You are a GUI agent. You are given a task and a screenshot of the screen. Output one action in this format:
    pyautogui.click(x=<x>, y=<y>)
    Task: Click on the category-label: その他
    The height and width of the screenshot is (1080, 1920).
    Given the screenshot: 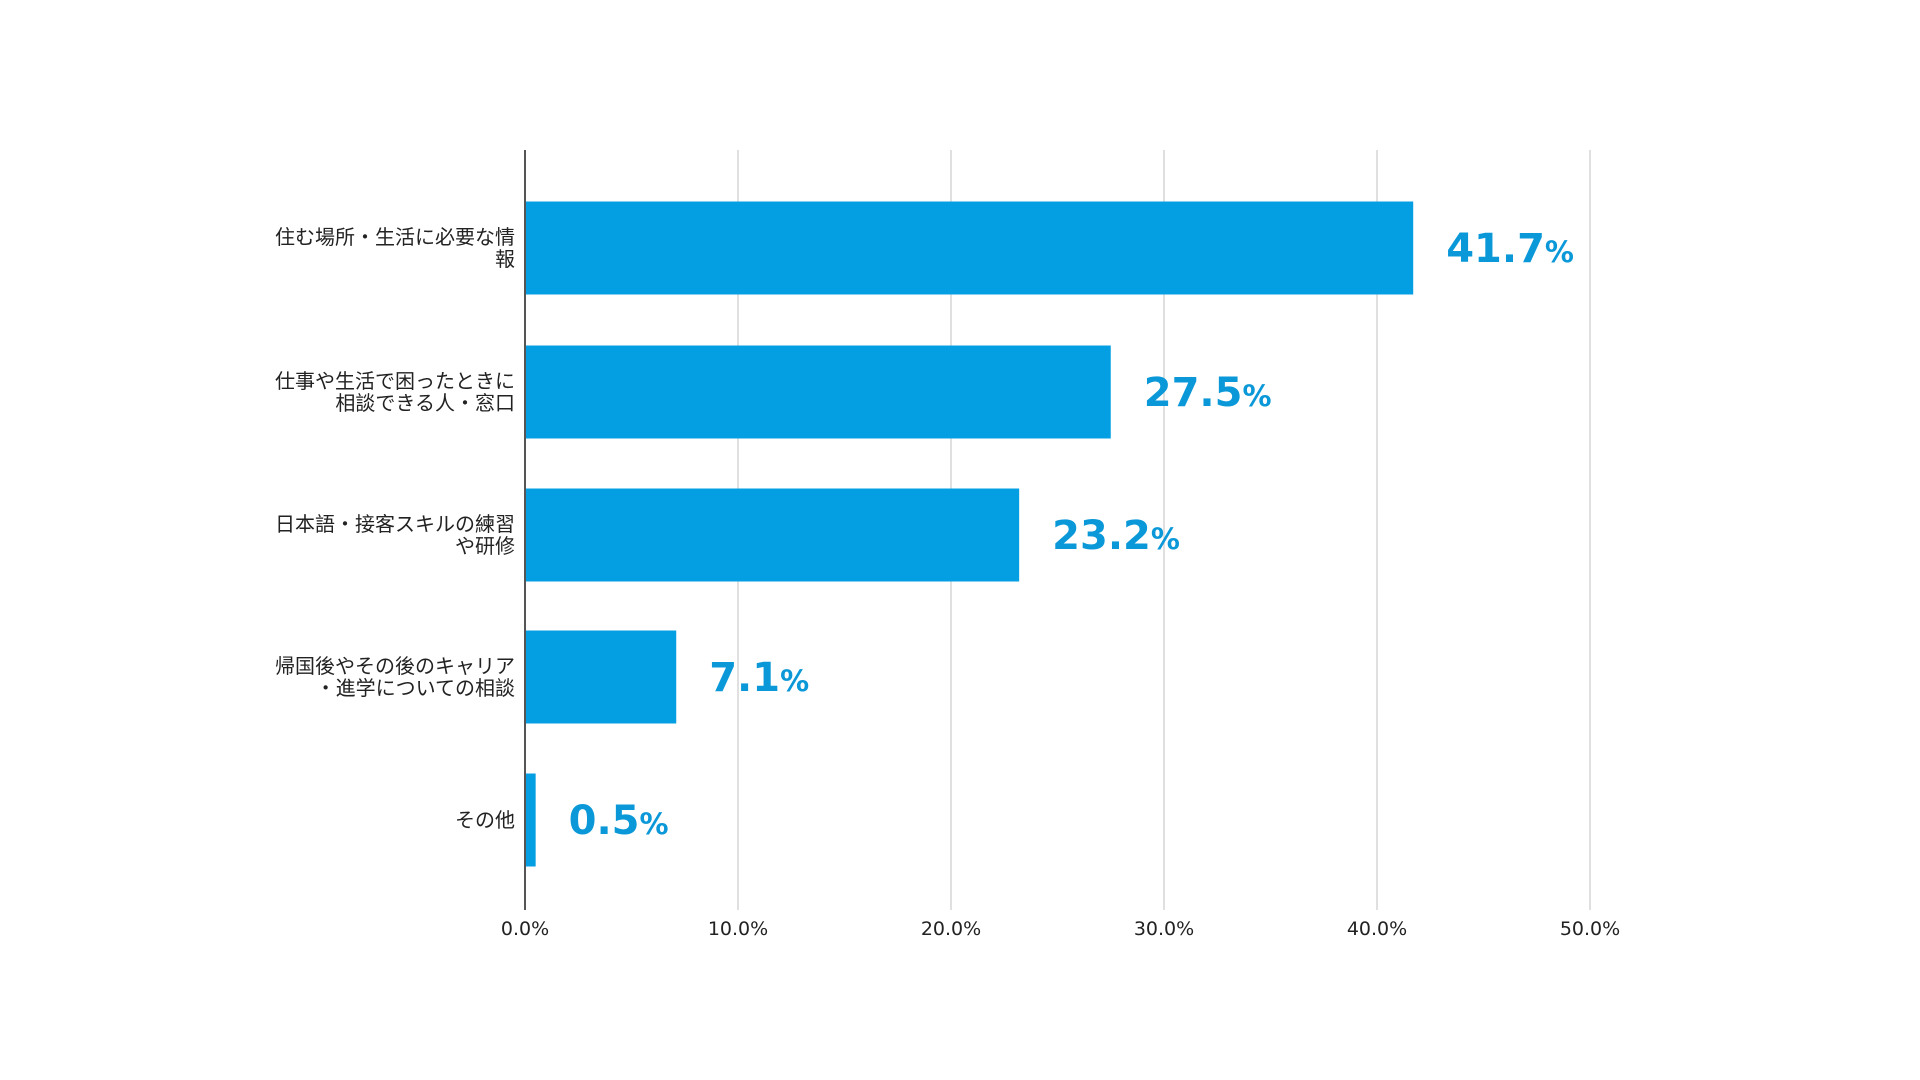 What is the action you would take?
    pyautogui.click(x=485, y=820)
    